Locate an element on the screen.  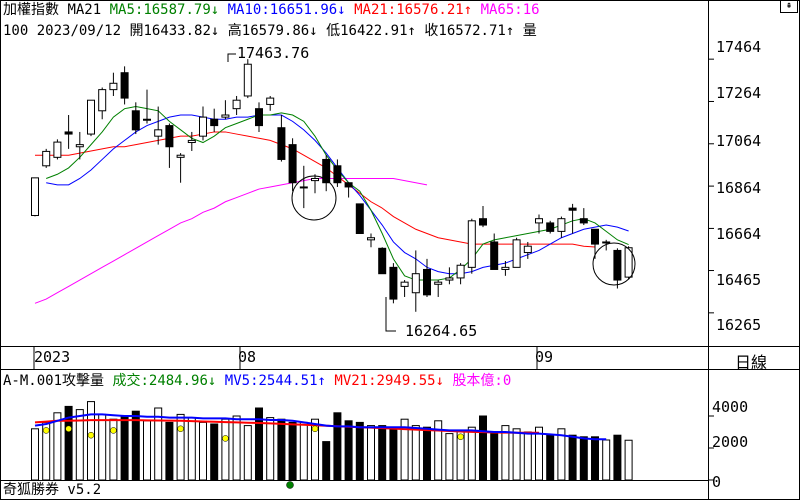
volume-tick-label: 0 is located at coordinates (717, 482).